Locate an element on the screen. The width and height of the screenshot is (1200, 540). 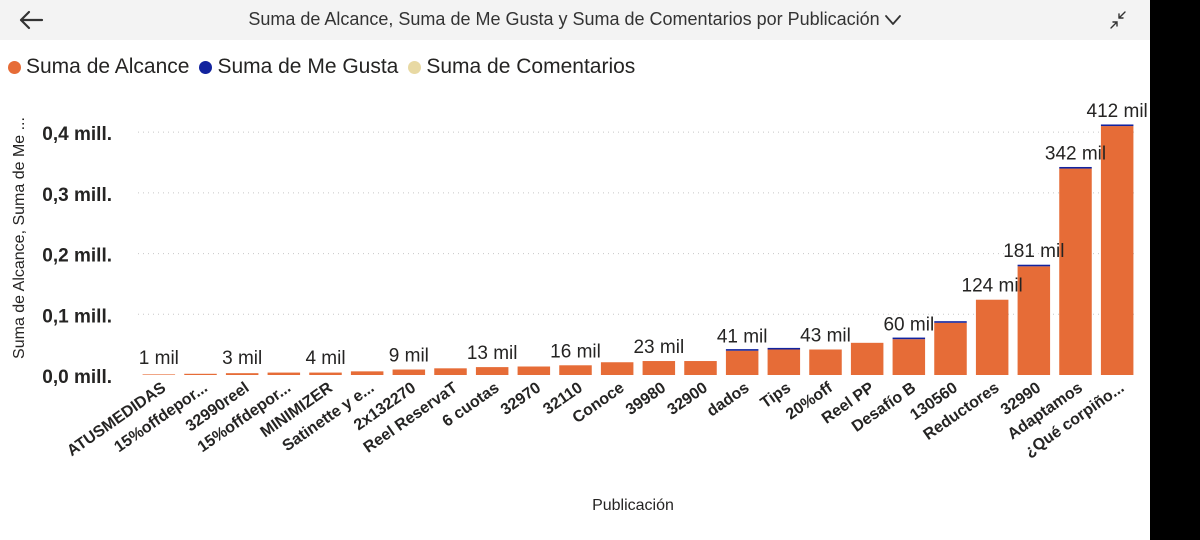
data-label: 13 mil is located at coordinates (492, 353).